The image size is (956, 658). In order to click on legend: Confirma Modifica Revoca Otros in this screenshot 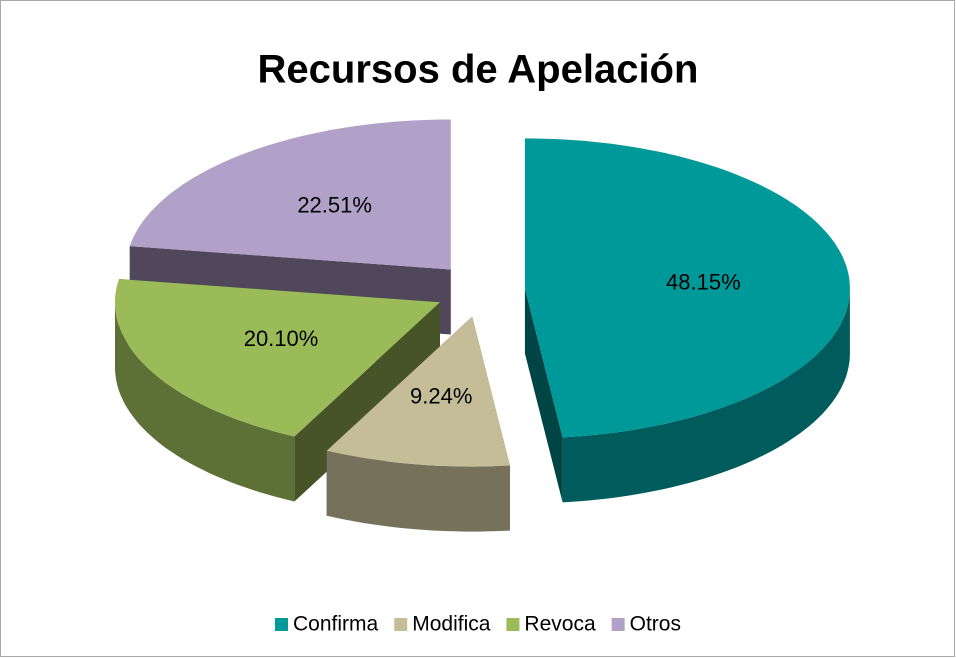, I will do `click(478, 624)`.